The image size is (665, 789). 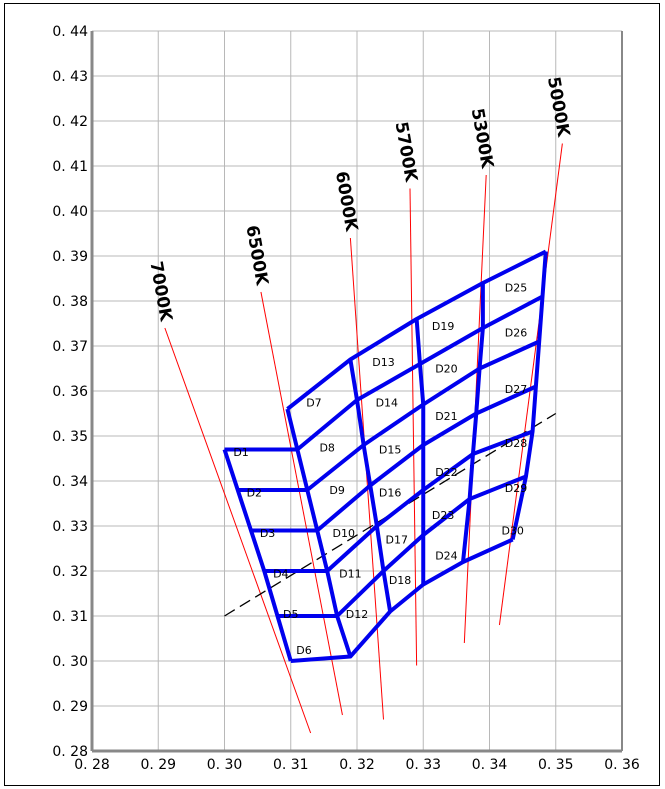 I want to click on planckian-locus-line, so click(x=390, y=514).